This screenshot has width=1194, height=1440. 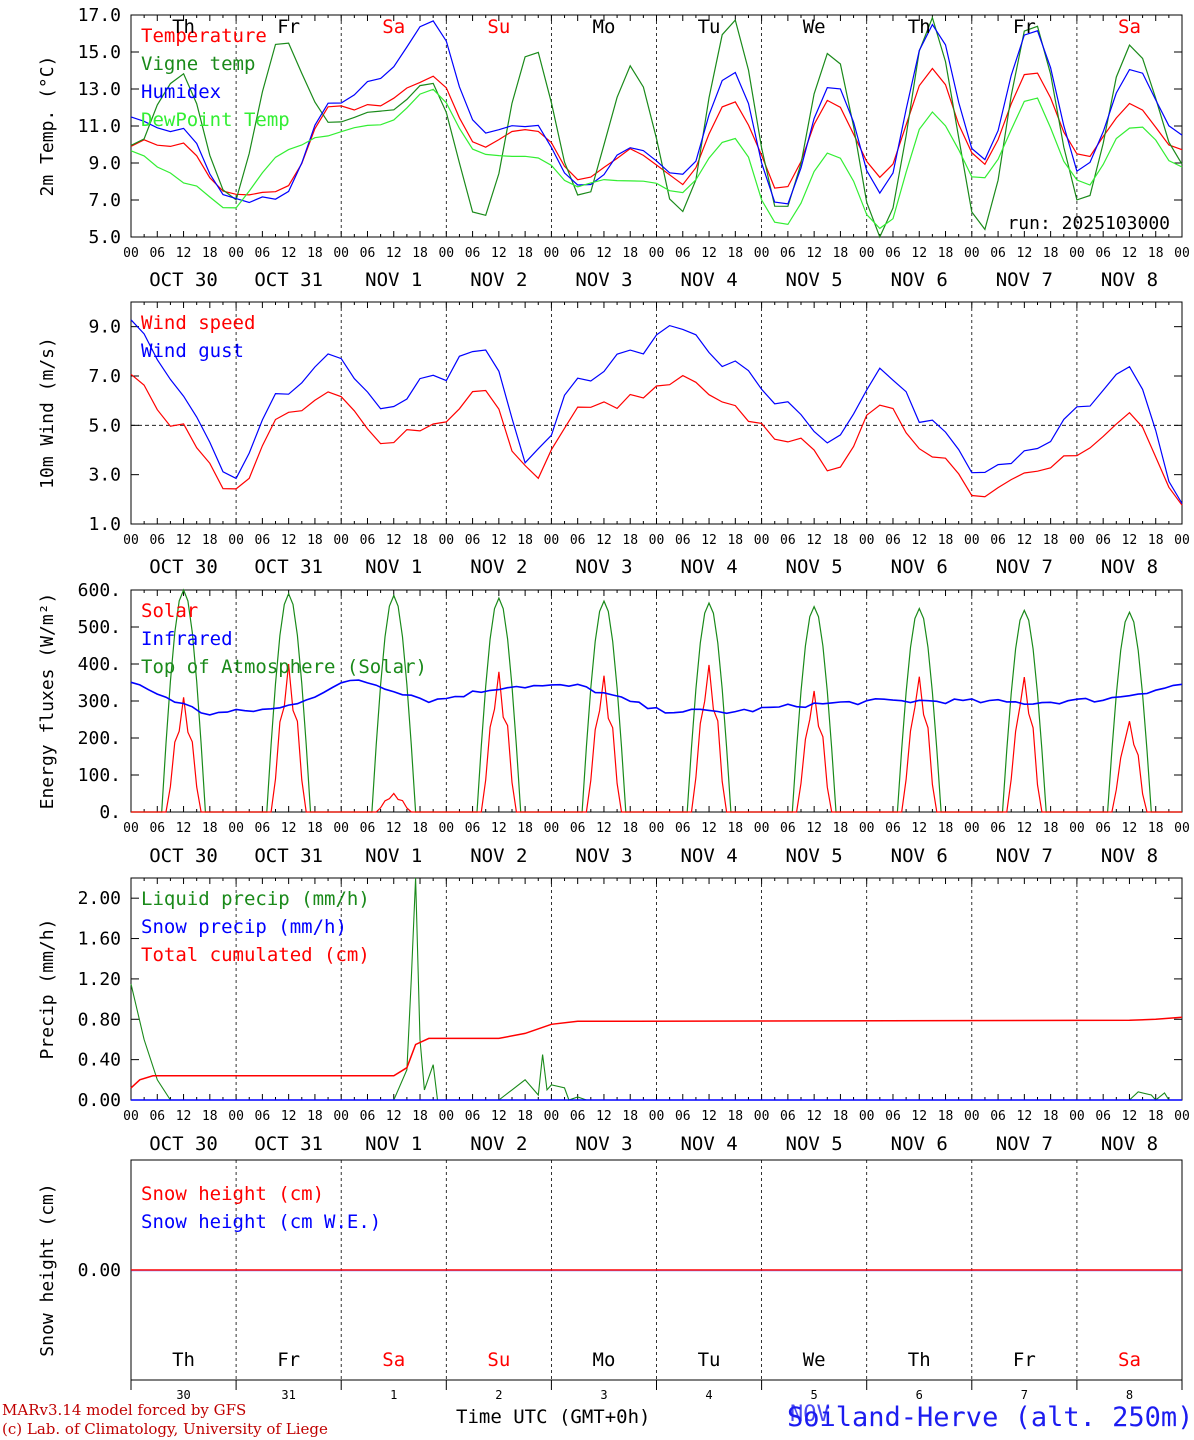 What do you see at coordinates (47, 126) in the screenshot?
I see `y-axis-label: 2m Temp. (°C)` at bounding box center [47, 126].